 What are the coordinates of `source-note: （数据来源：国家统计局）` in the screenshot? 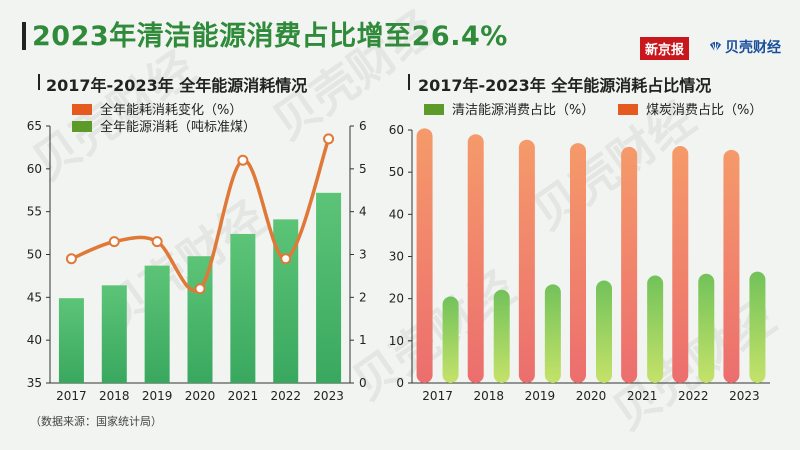 It's located at (96, 421).